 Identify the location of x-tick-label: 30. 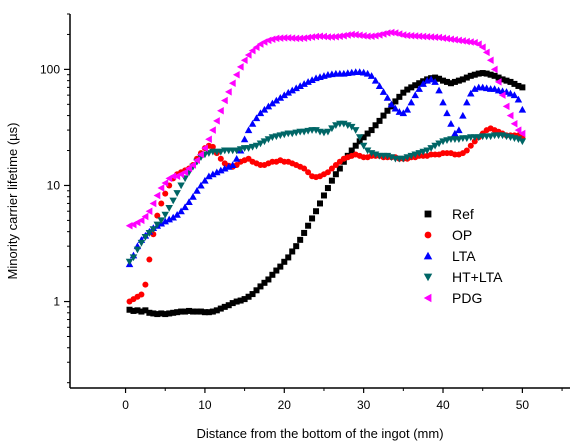
(364, 405).